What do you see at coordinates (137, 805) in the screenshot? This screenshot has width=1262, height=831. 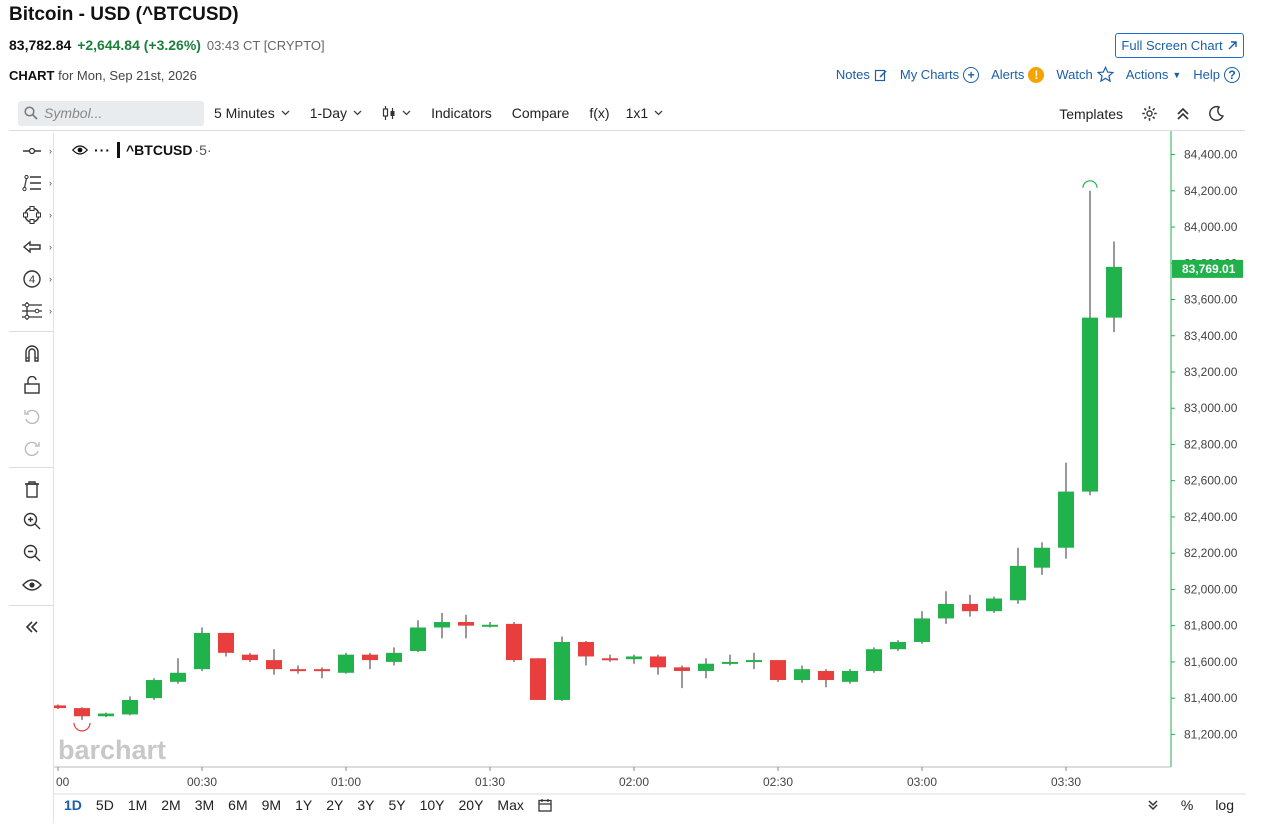 I see `range-1m: 1M` at bounding box center [137, 805].